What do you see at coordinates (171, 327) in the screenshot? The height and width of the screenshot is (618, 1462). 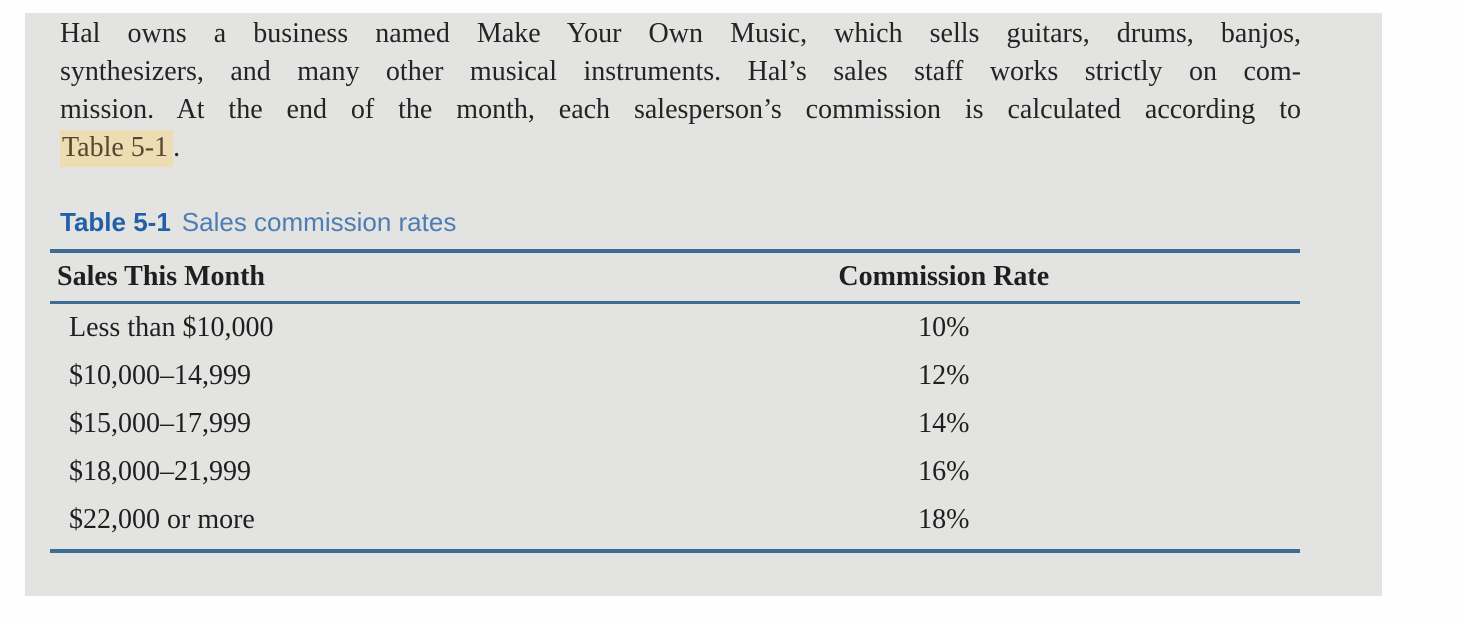 I see `sales-cell: Less than $10,000` at bounding box center [171, 327].